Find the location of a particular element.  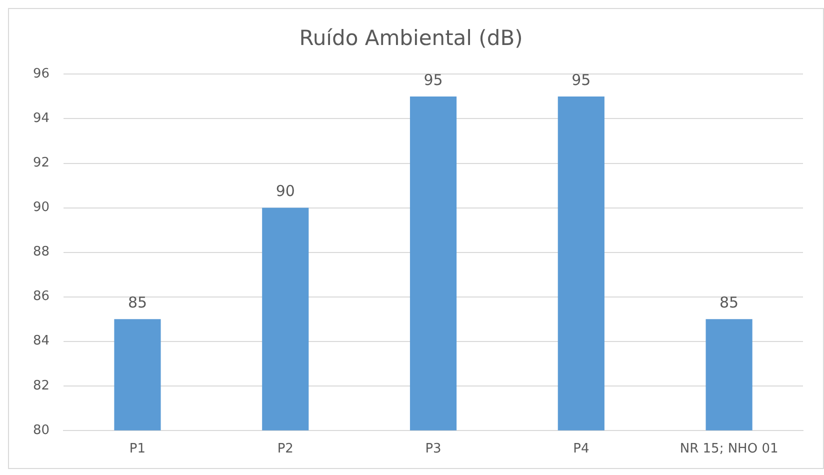

y-tick-label: 94 is located at coordinates (41, 118).